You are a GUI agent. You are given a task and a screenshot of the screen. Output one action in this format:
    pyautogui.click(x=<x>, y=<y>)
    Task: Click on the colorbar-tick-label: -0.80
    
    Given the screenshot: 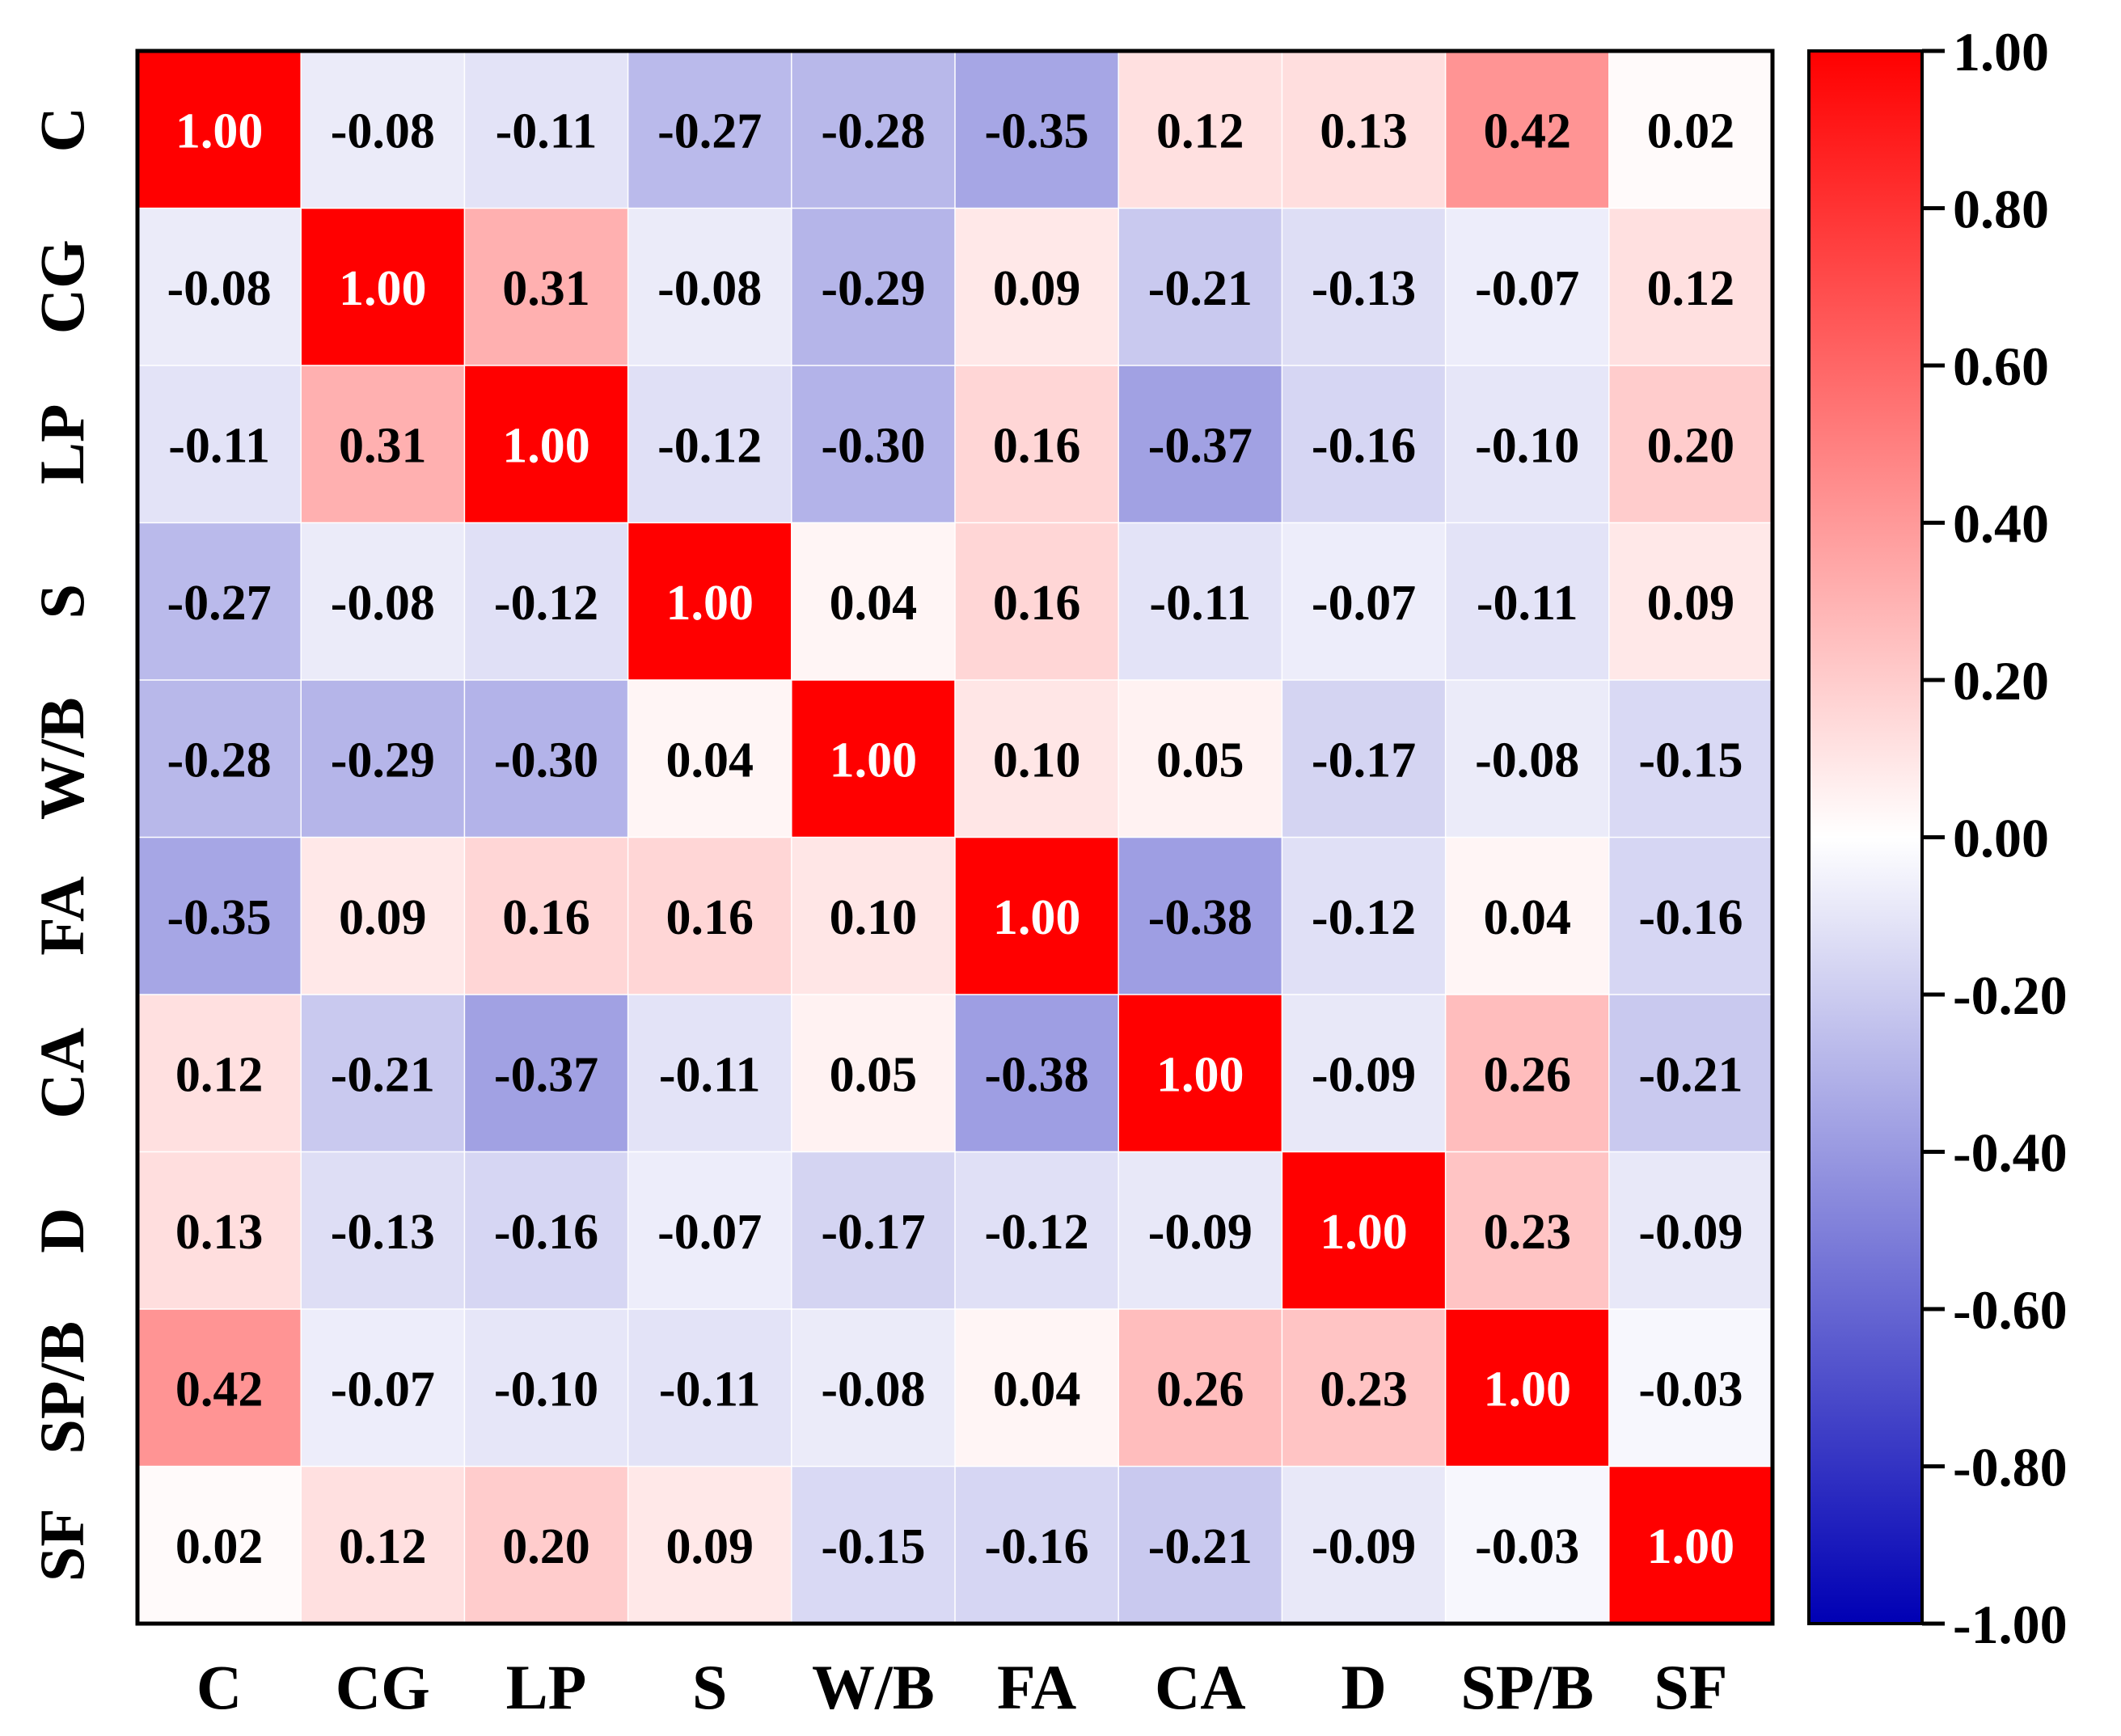 What is the action you would take?
    pyautogui.click(x=2011, y=1467)
    